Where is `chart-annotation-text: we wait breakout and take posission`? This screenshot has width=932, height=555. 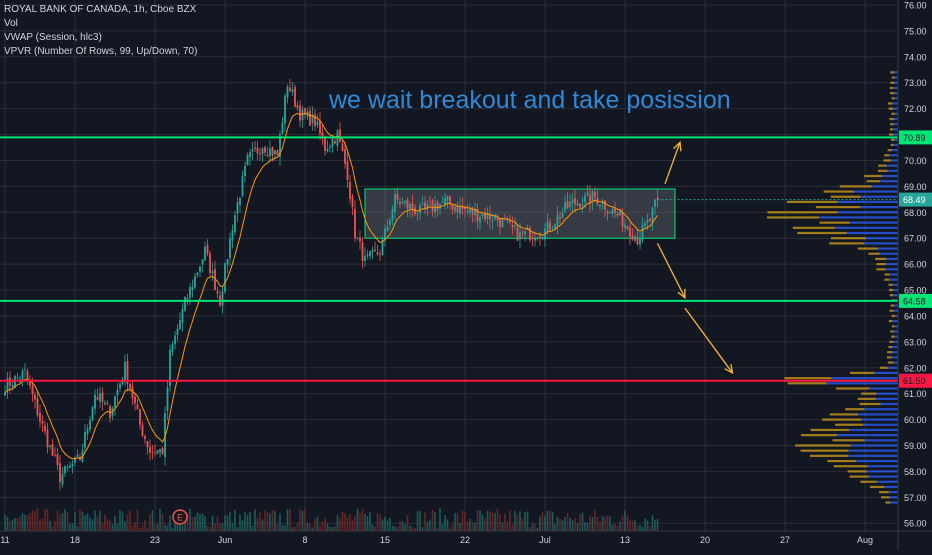
chart-annotation-text: we wait breakout and take posission is located at coordinates (530, 100).